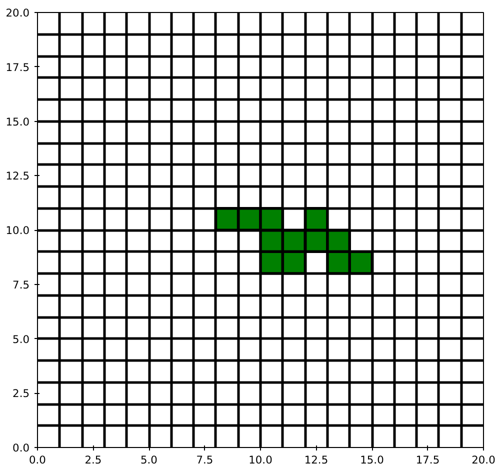  Describe the element at coordinates (372, 460) in the screenshot. I see `x-tick-label: 15.0` at that location.